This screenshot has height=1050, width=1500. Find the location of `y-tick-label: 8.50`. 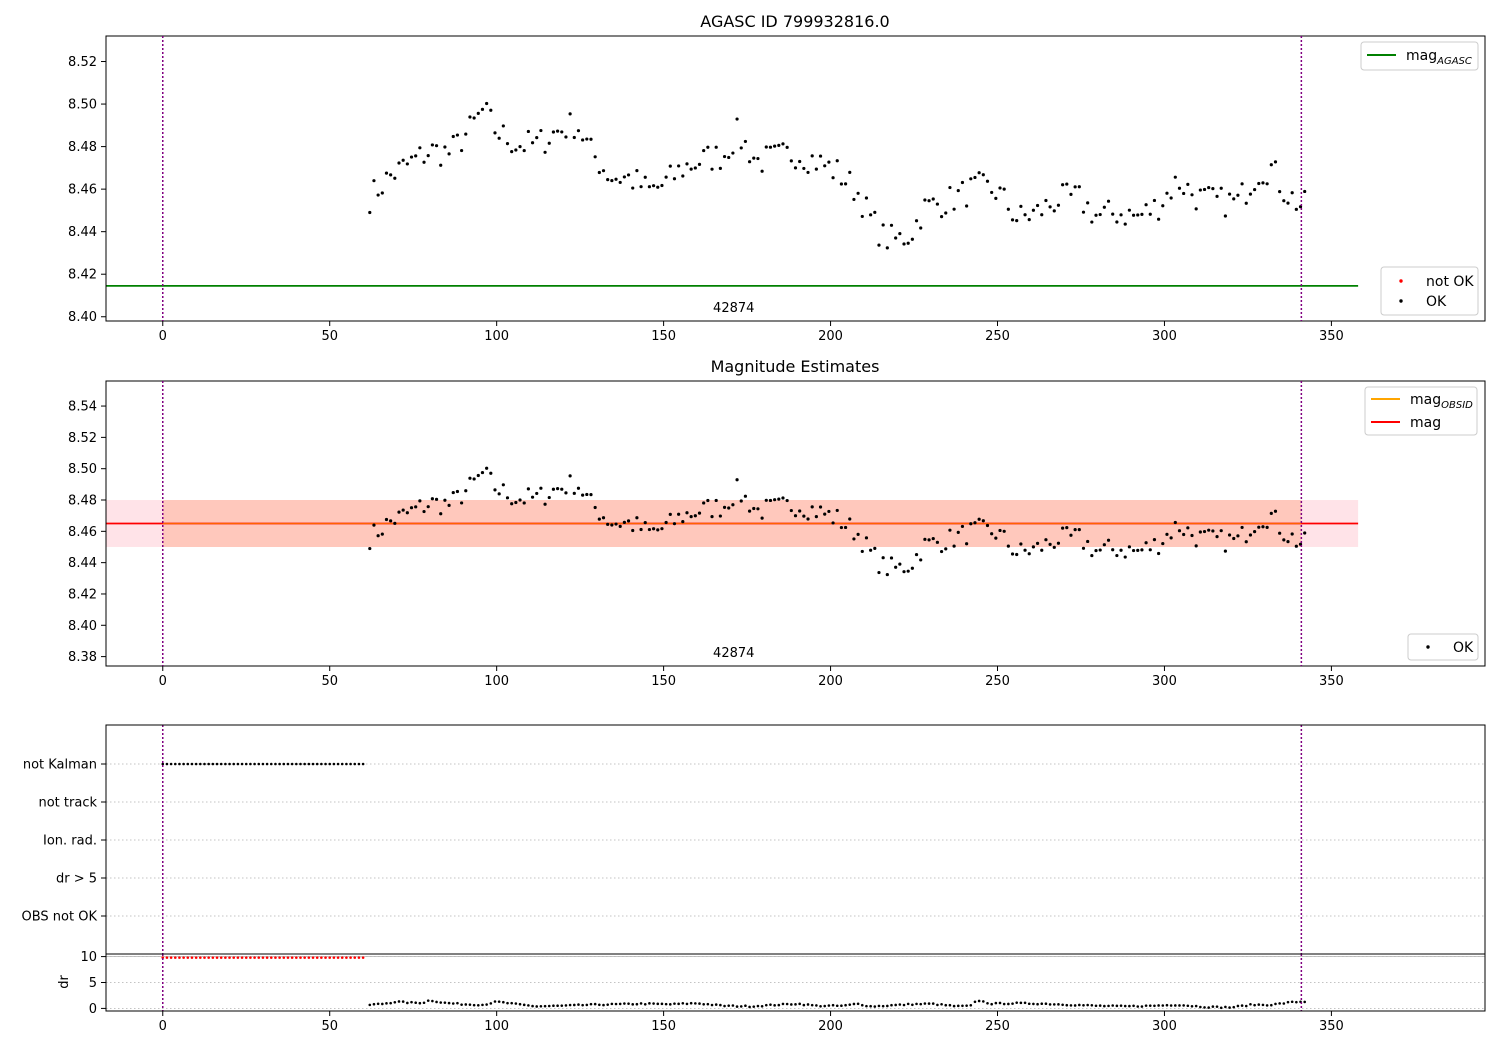

y-tick-label: 8.50 is located at coordinates (82, 105).